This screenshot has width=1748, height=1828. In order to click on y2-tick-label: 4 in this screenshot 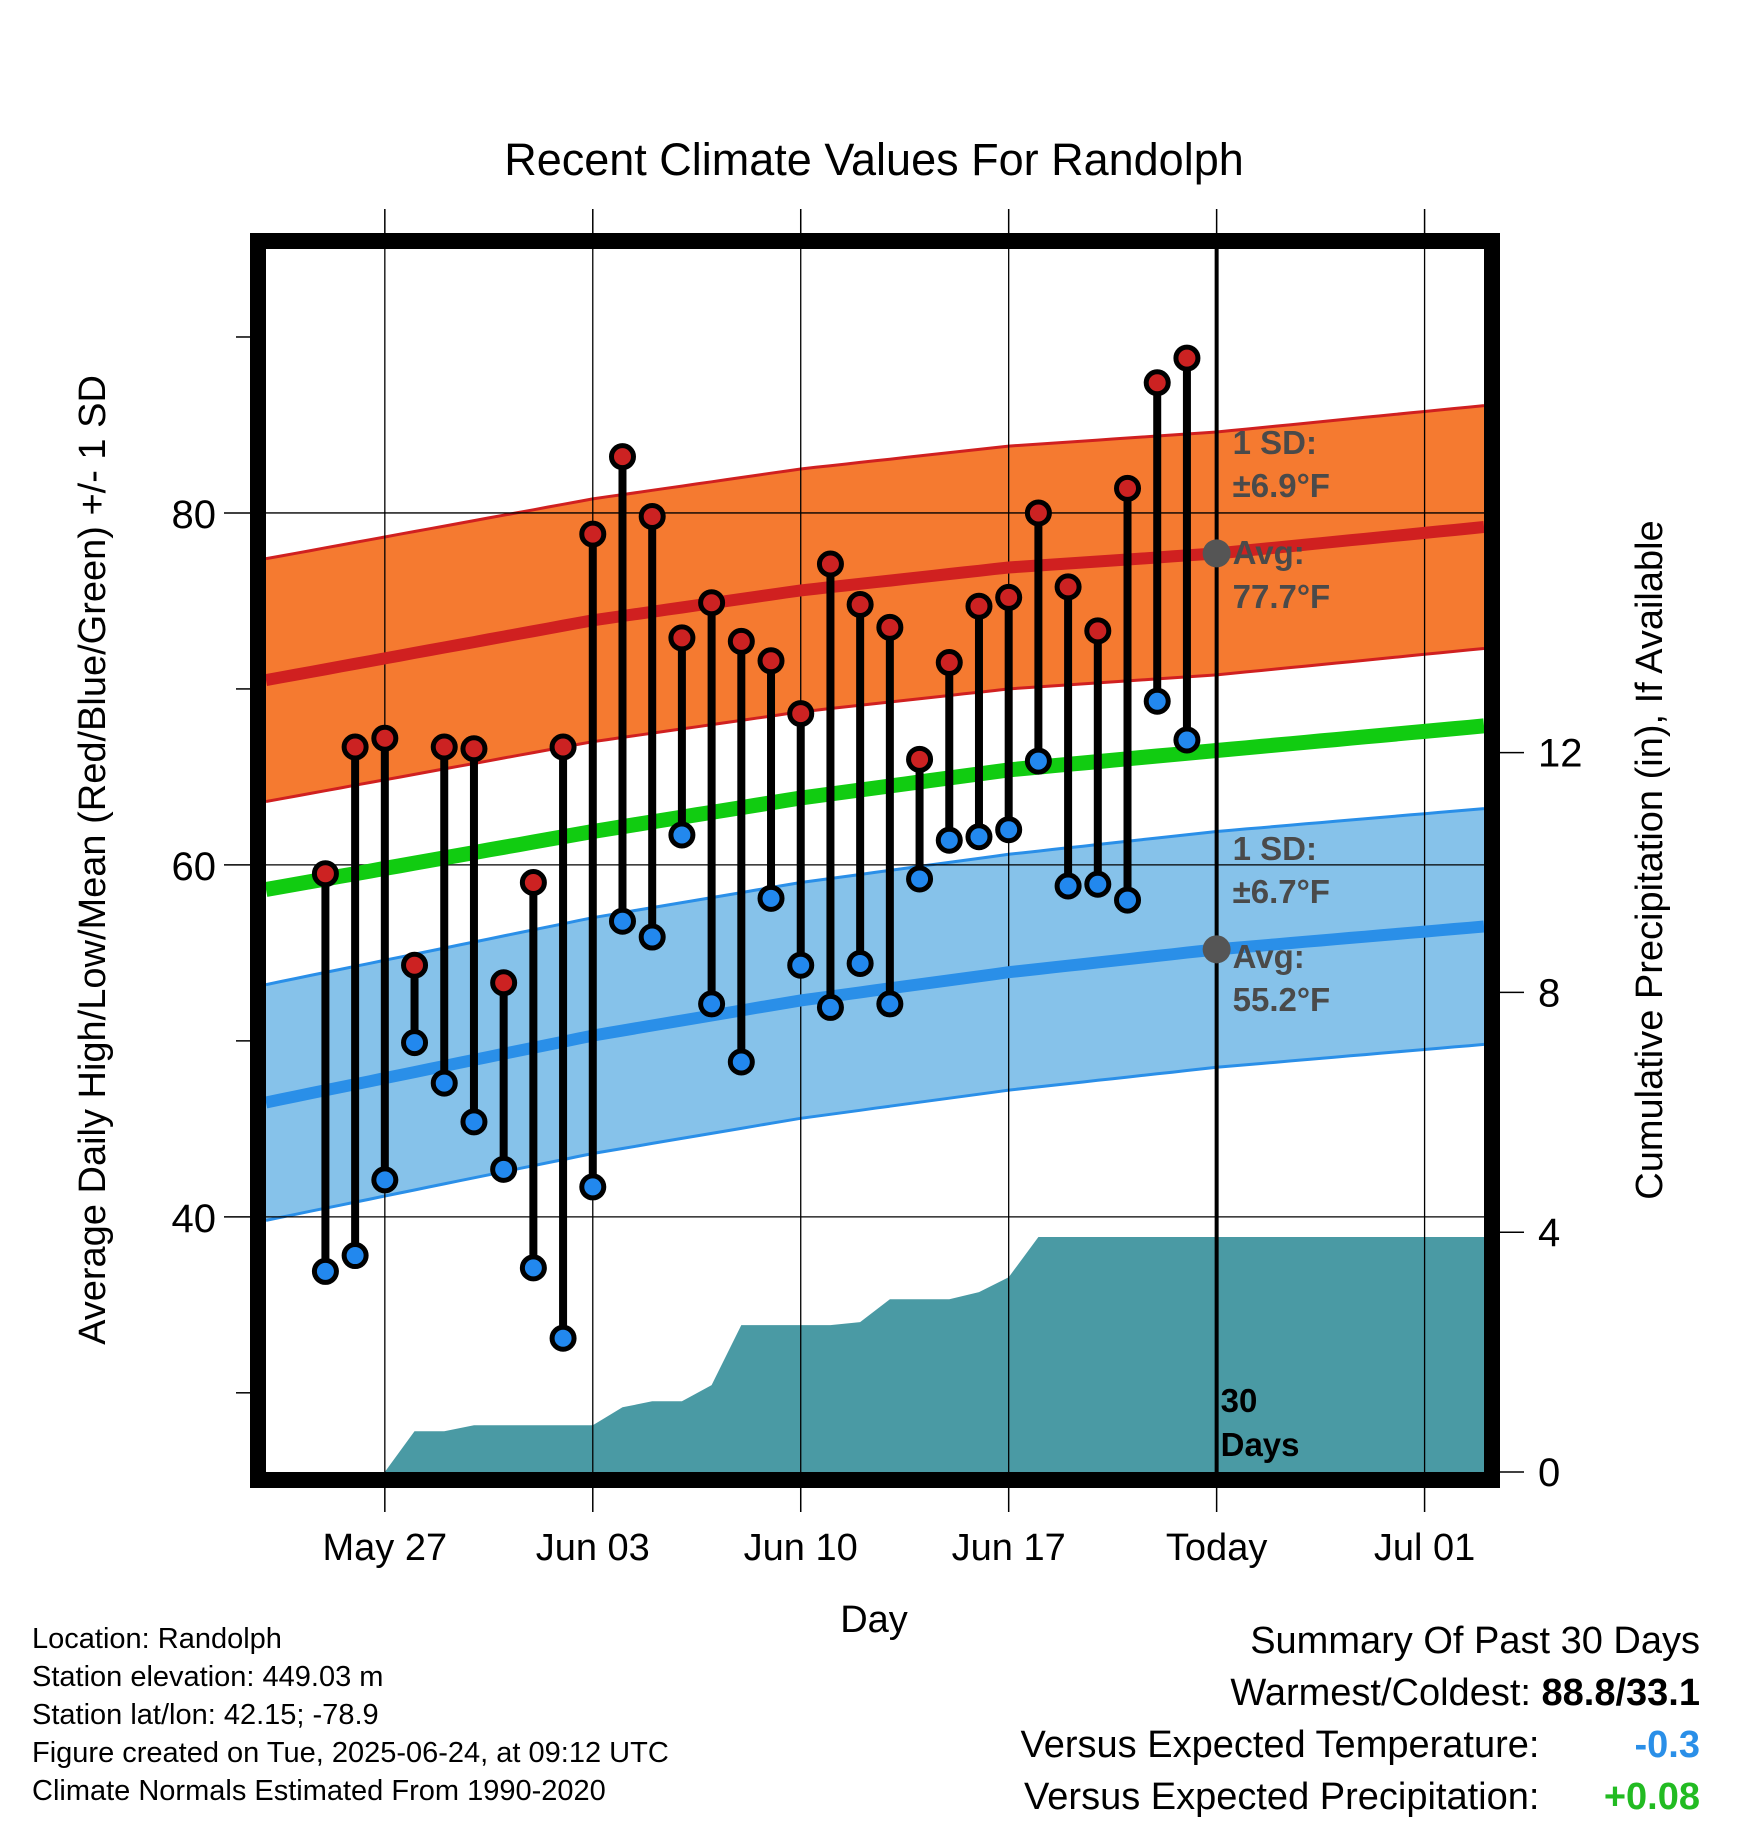, I will do `click(1549, 1233)`.